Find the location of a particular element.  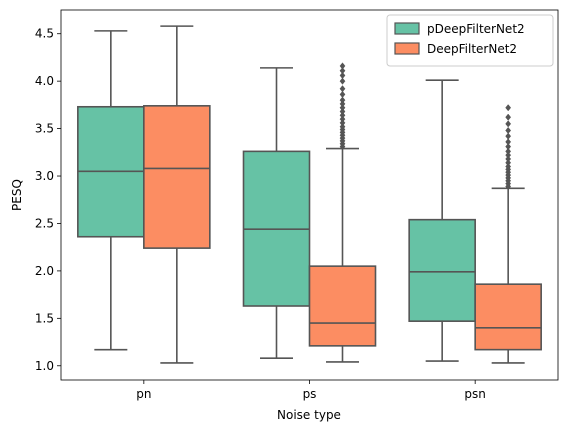

y-tick-label: 2.0 is located at coordinates (44, 271).